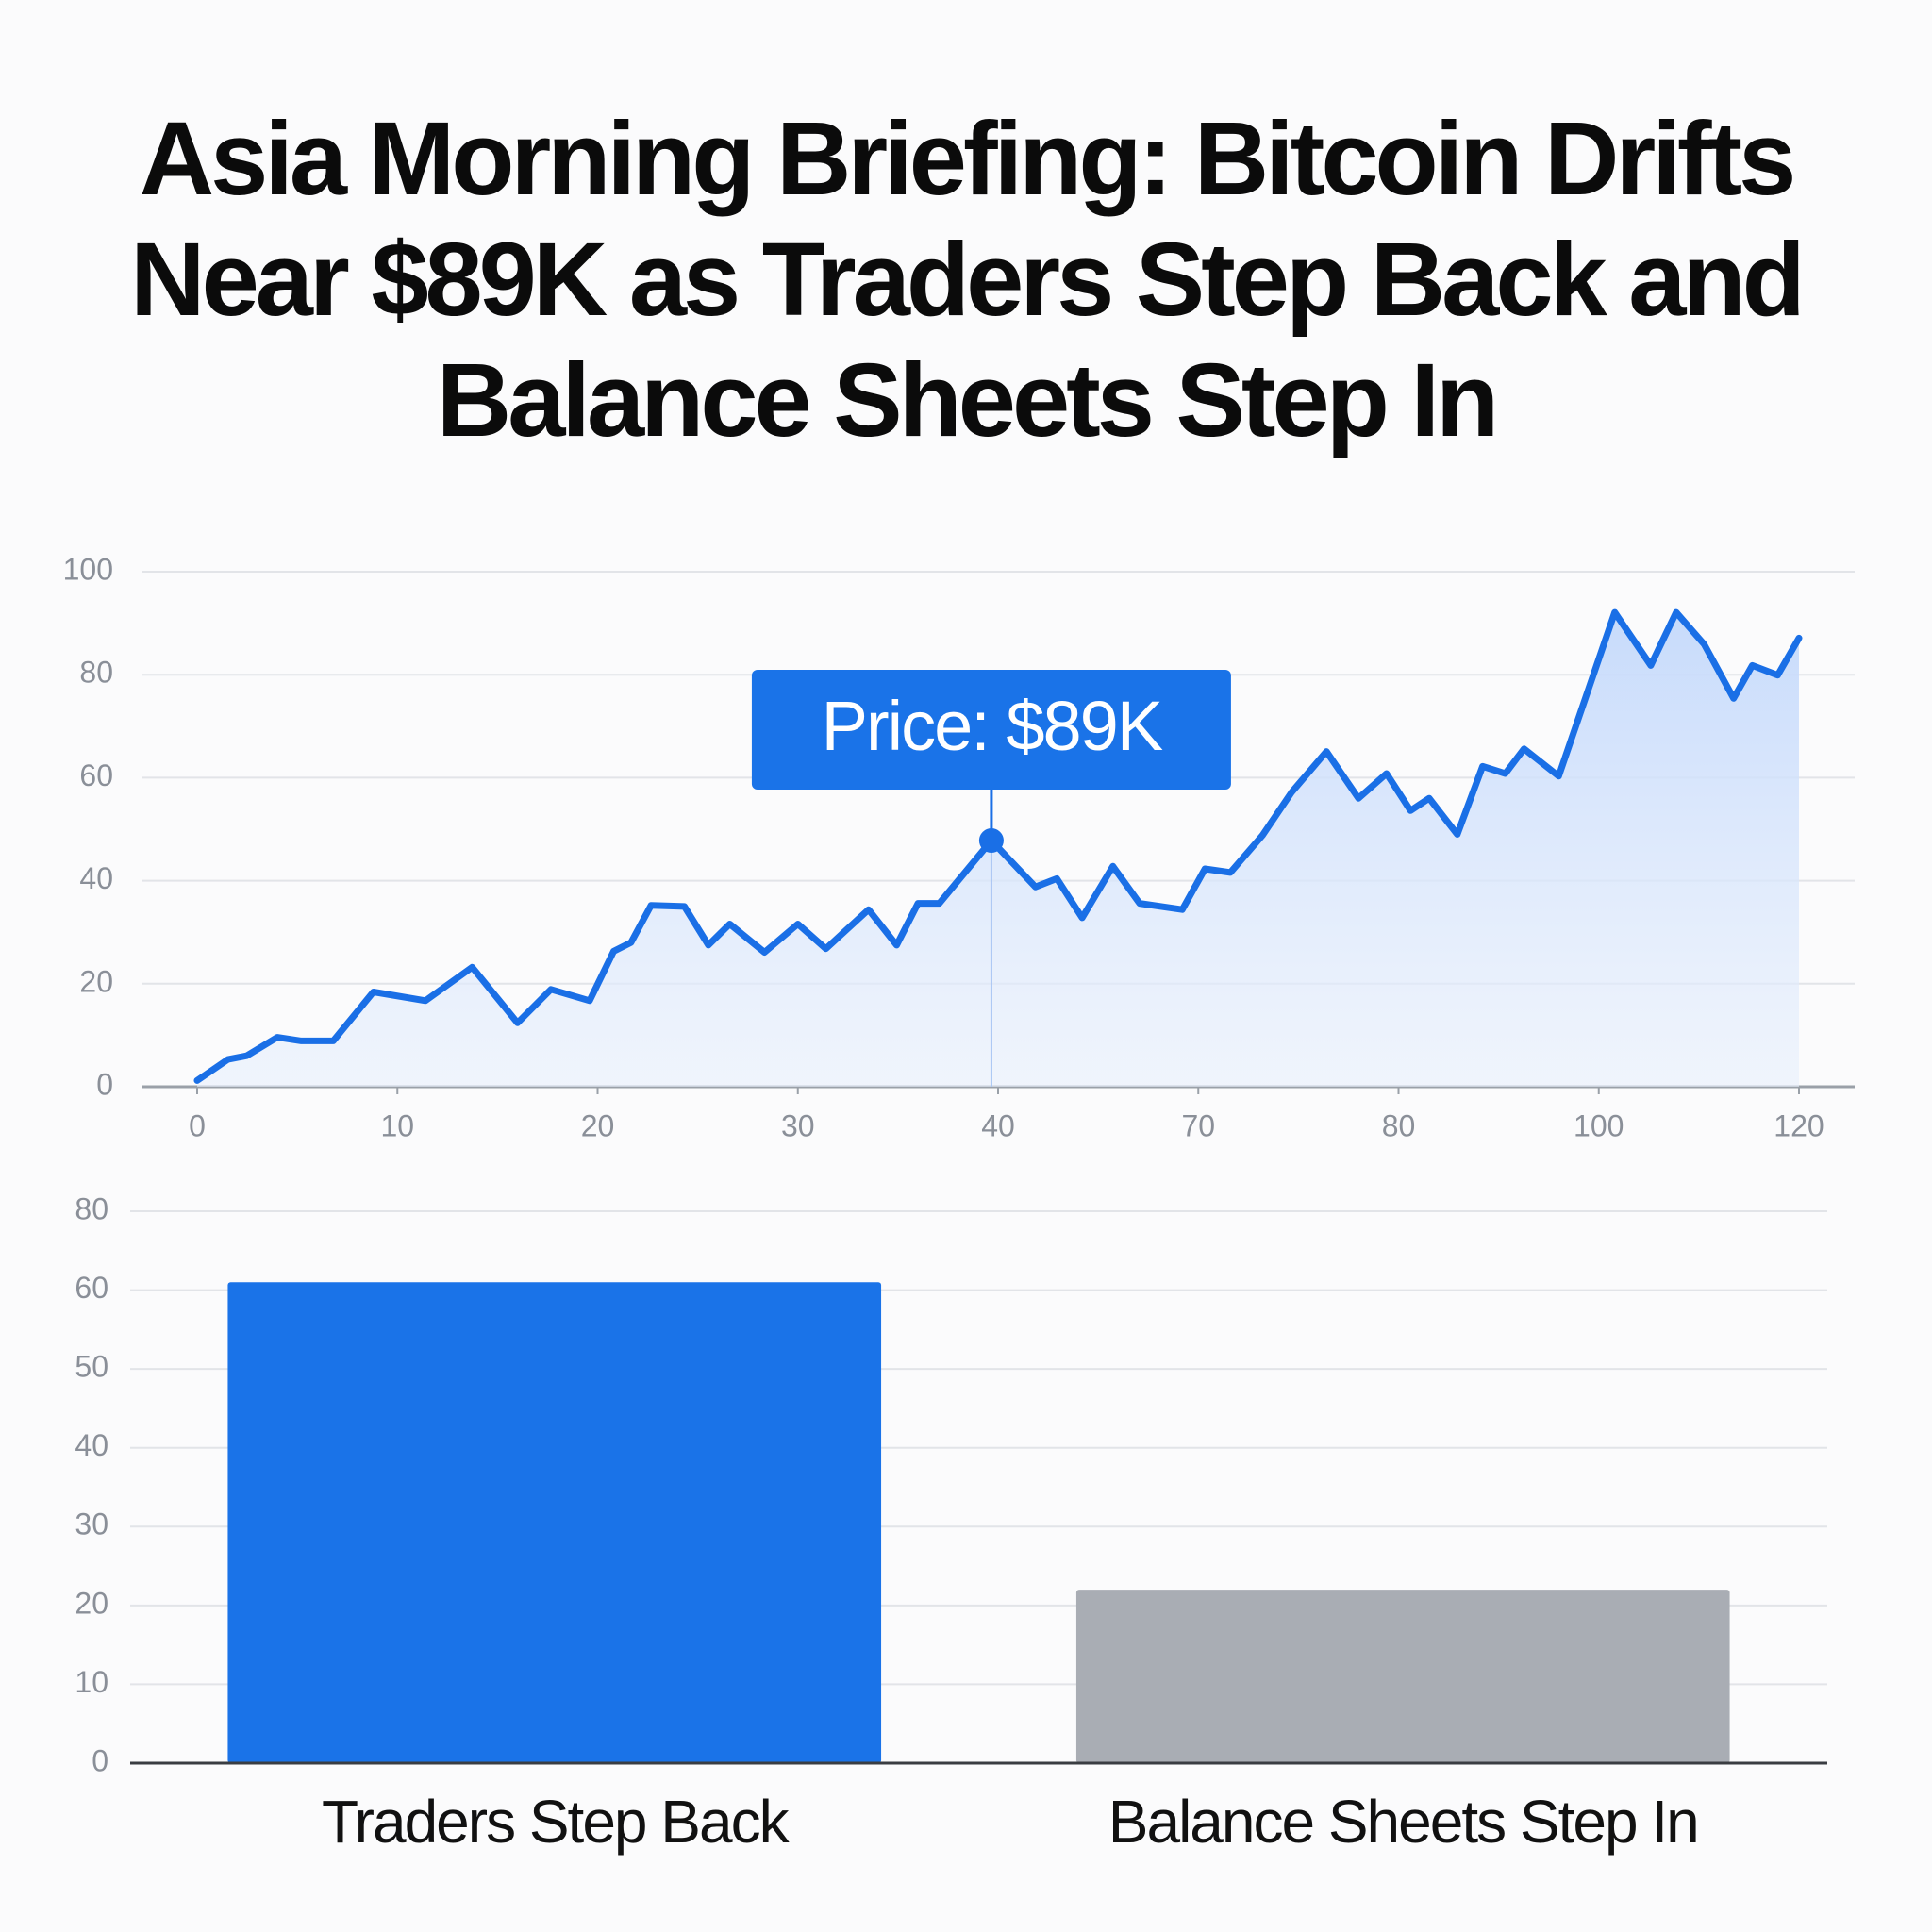 This screenshot has height=1932, width=1932. What do you see at coordinates (198, 1125) in the screenshot?
I see `x-tick-label: 0` at bounding box center [198, 1125].